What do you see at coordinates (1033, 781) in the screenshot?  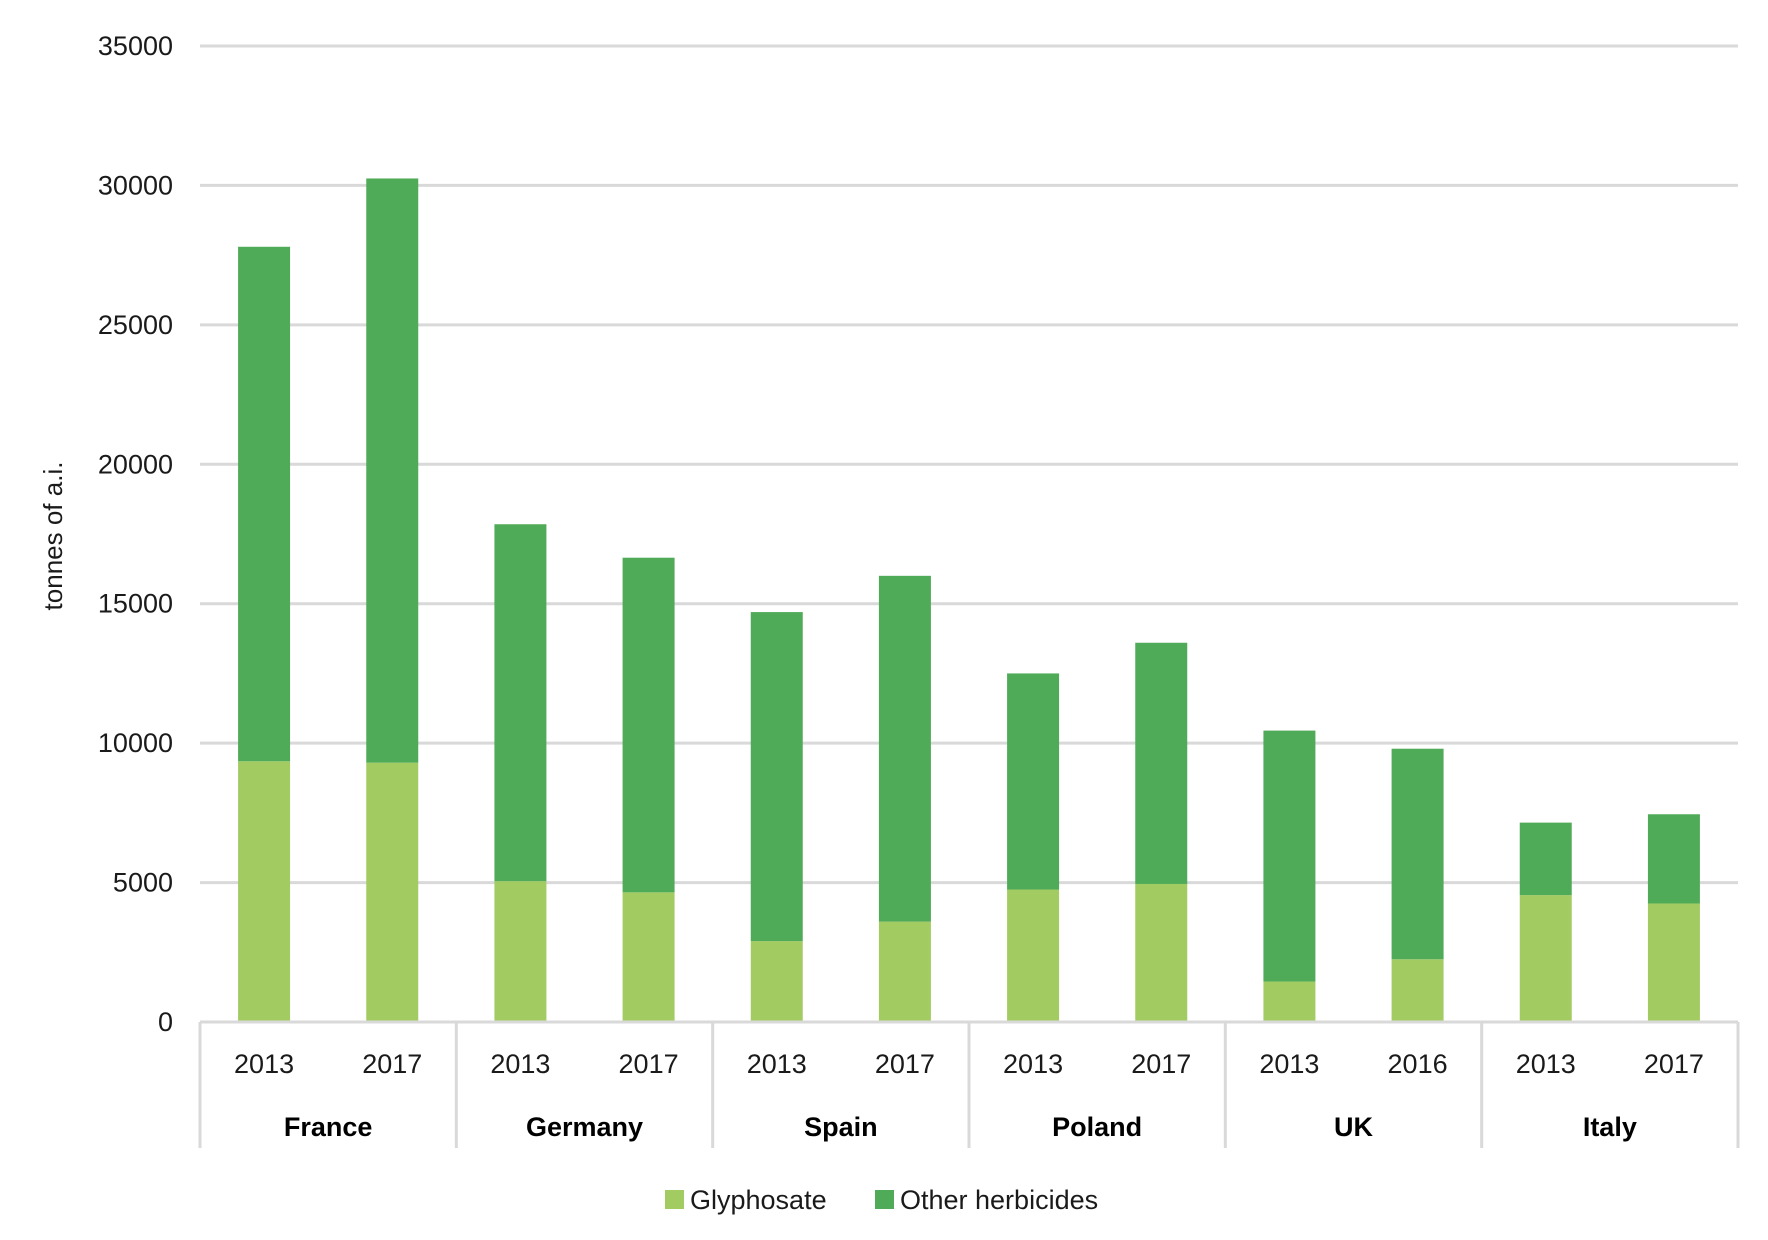 I see `bar-other-herbicides-poland-2013` at bounding box center [1033, 781].